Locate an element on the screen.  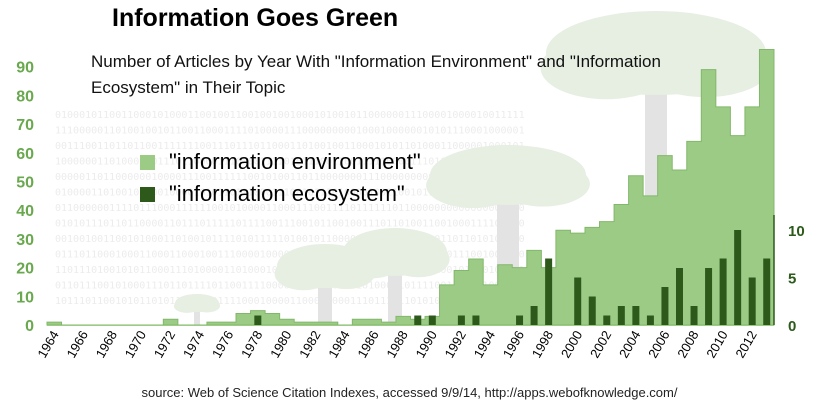
left-axis-tick-label: 20 is located at coordinates (25, 269).